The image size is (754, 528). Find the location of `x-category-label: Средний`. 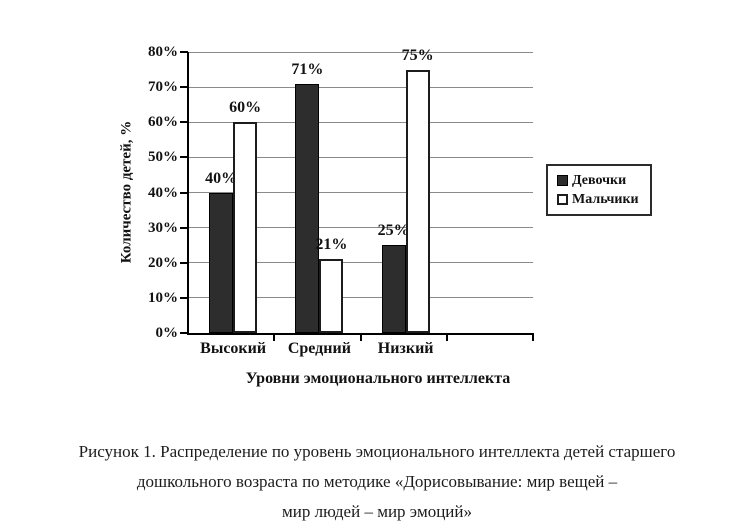

x-category-label: Средний is located at coordinates (319, 348).